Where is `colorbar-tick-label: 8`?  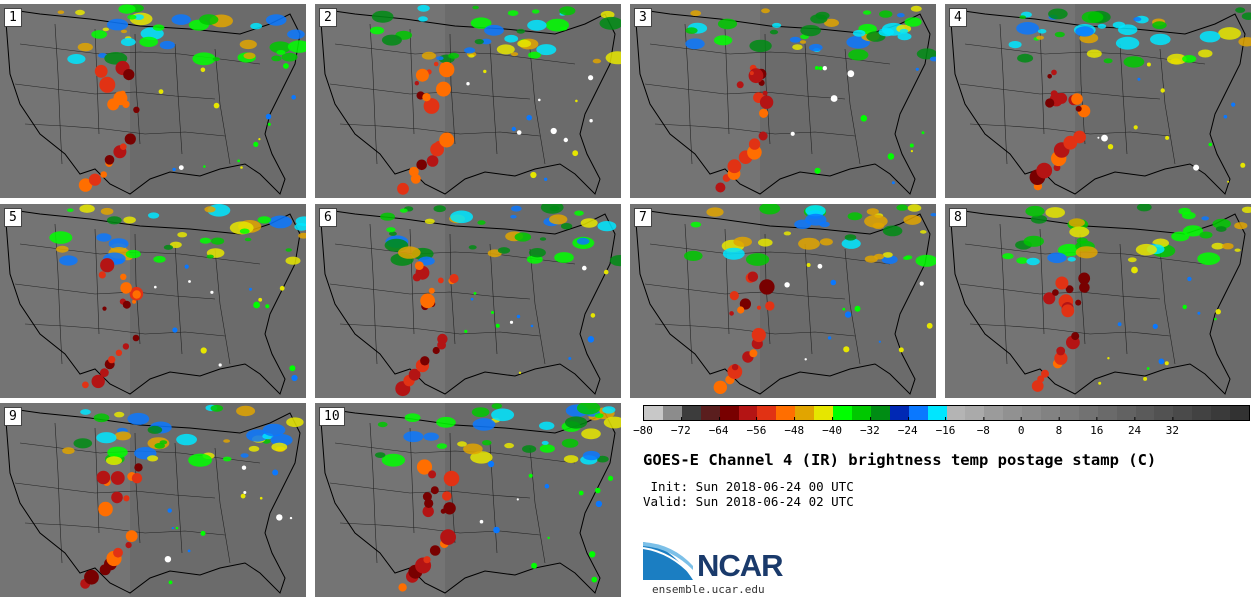
colorbar-tick-label: 8 is located at coordinates (1059, 427).